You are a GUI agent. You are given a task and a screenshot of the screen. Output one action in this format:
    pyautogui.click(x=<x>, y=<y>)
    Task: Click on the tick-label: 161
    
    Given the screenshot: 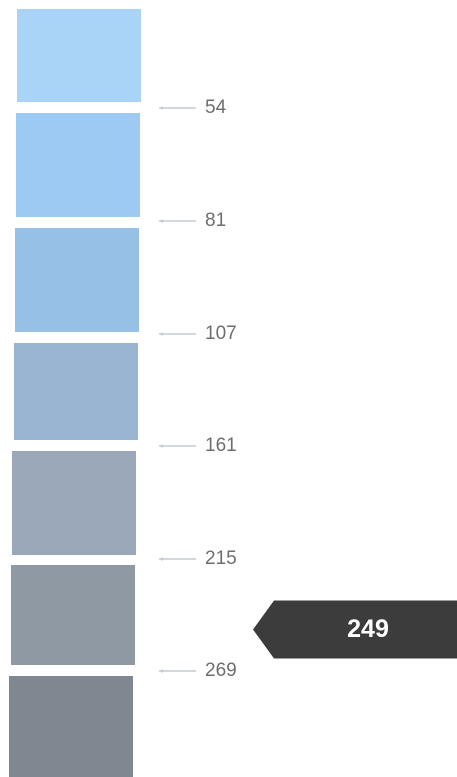 What is the action you would take?
    pyautogui.click(x=221, y=445)
    